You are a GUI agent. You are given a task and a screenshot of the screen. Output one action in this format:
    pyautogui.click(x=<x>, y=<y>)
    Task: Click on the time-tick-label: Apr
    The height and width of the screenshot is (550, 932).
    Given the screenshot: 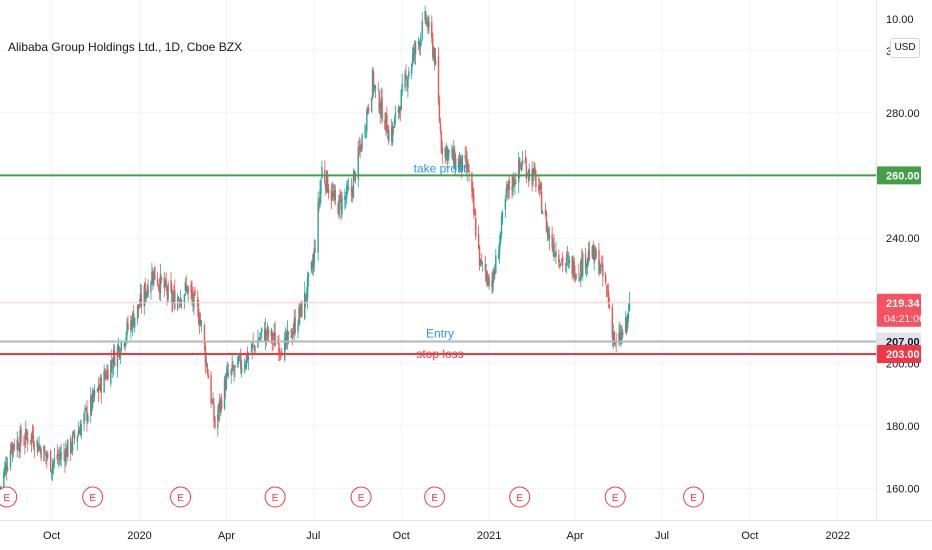 What is the action you would take?
    pyautogui.click(x=575, y=536)
    